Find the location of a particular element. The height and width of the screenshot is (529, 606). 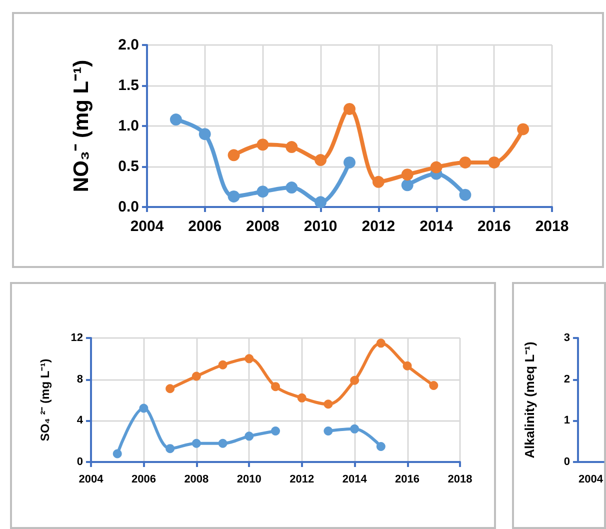

y-tick-label: 1.0 is located at coordinates (128, 126).